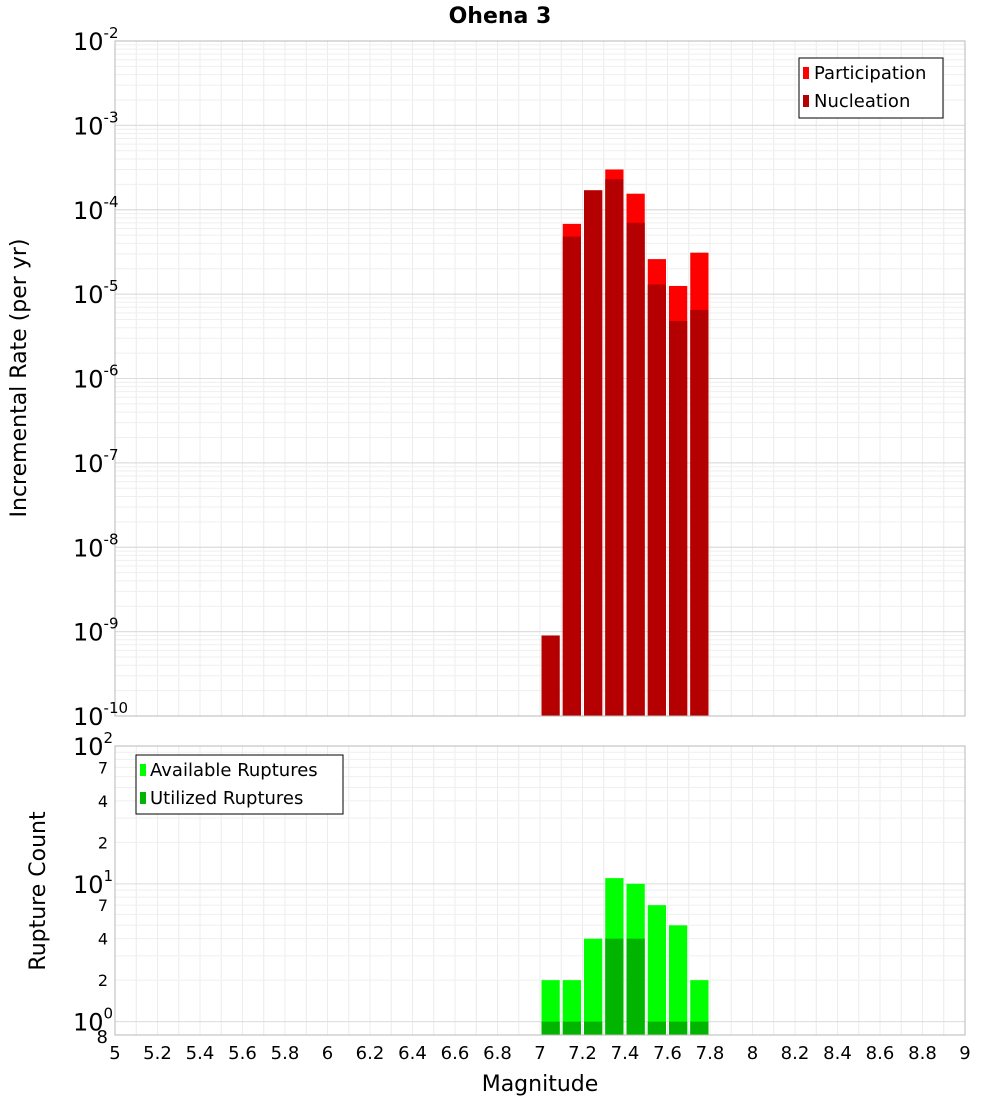 Image resolution: width=1000 pixels, height=1100 pixels. What do you see at coordinates (96, 378) in the screenshot?
I see `y-tick-label: 10⁻⁶` at bounding box center [96, 378].